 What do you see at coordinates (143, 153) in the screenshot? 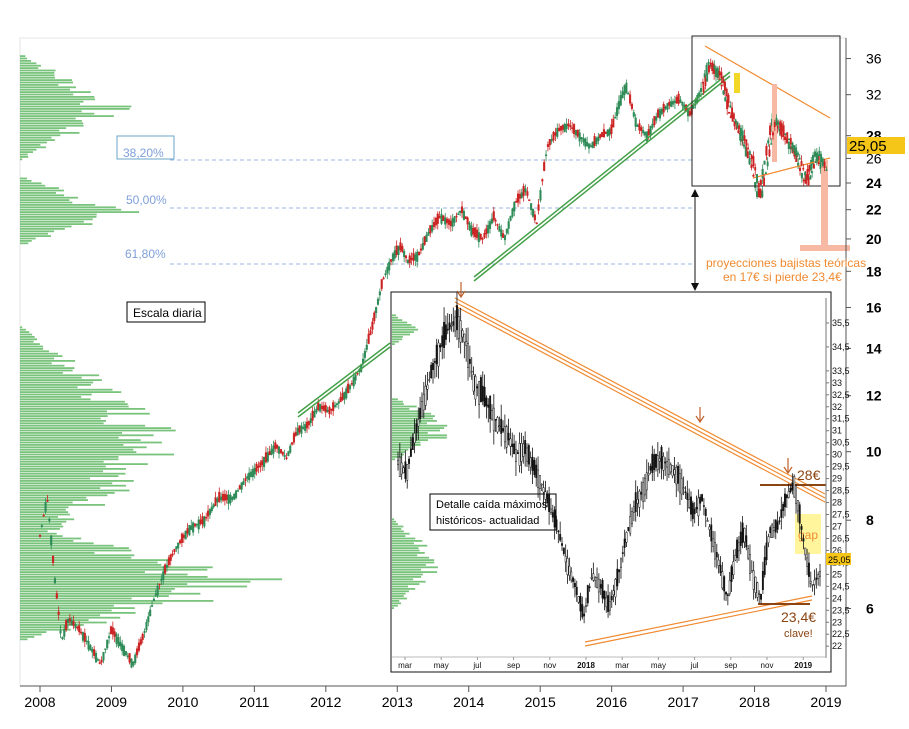
I see `fib-382-label: 38,20%` at bounding box center [143, 153].